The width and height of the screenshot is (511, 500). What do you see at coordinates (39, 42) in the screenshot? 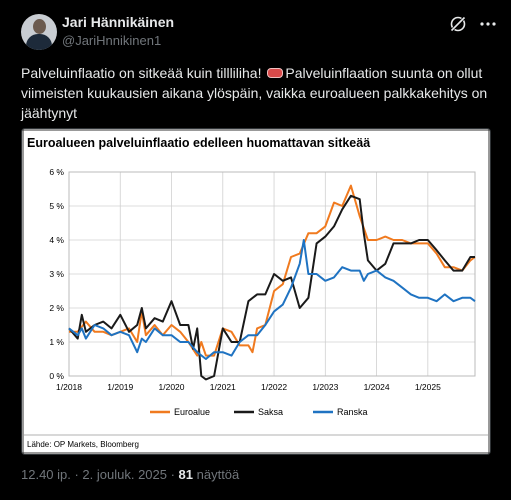
I see `avatar-body` at bounding box center [39, 42].